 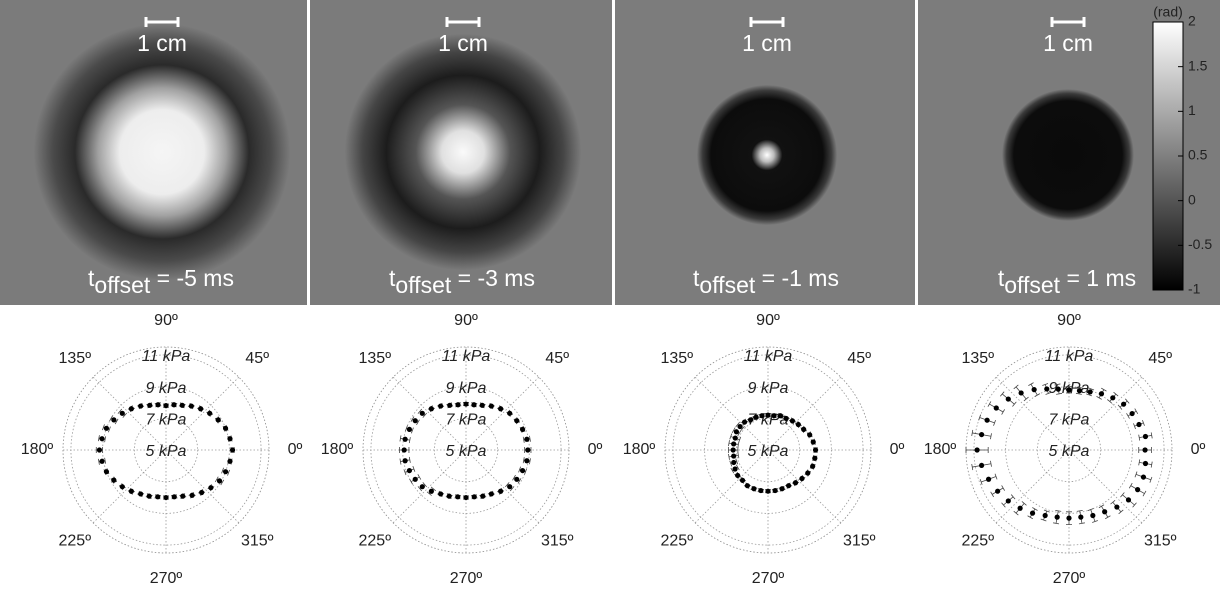 I want to click on offset-label: toffset = -3 ms, so click(x=462, y=281).